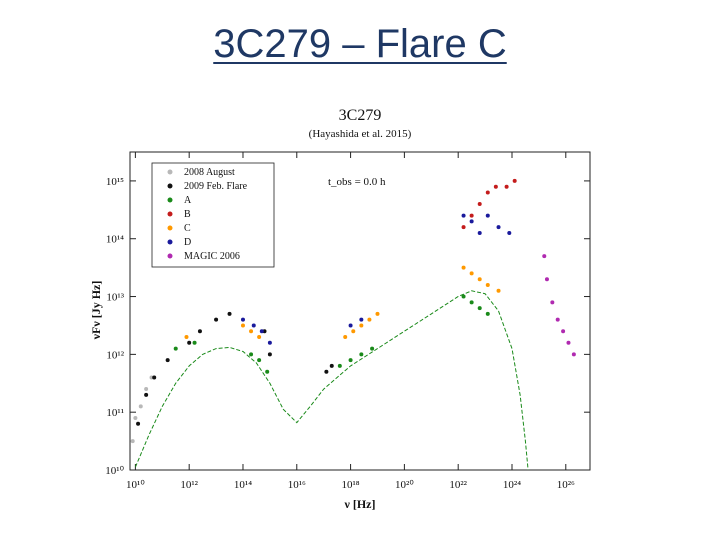 The image size is (720, 540). Describe the element at coordinates (213, 215) in the screenshot. I see `legend-box` at that location.